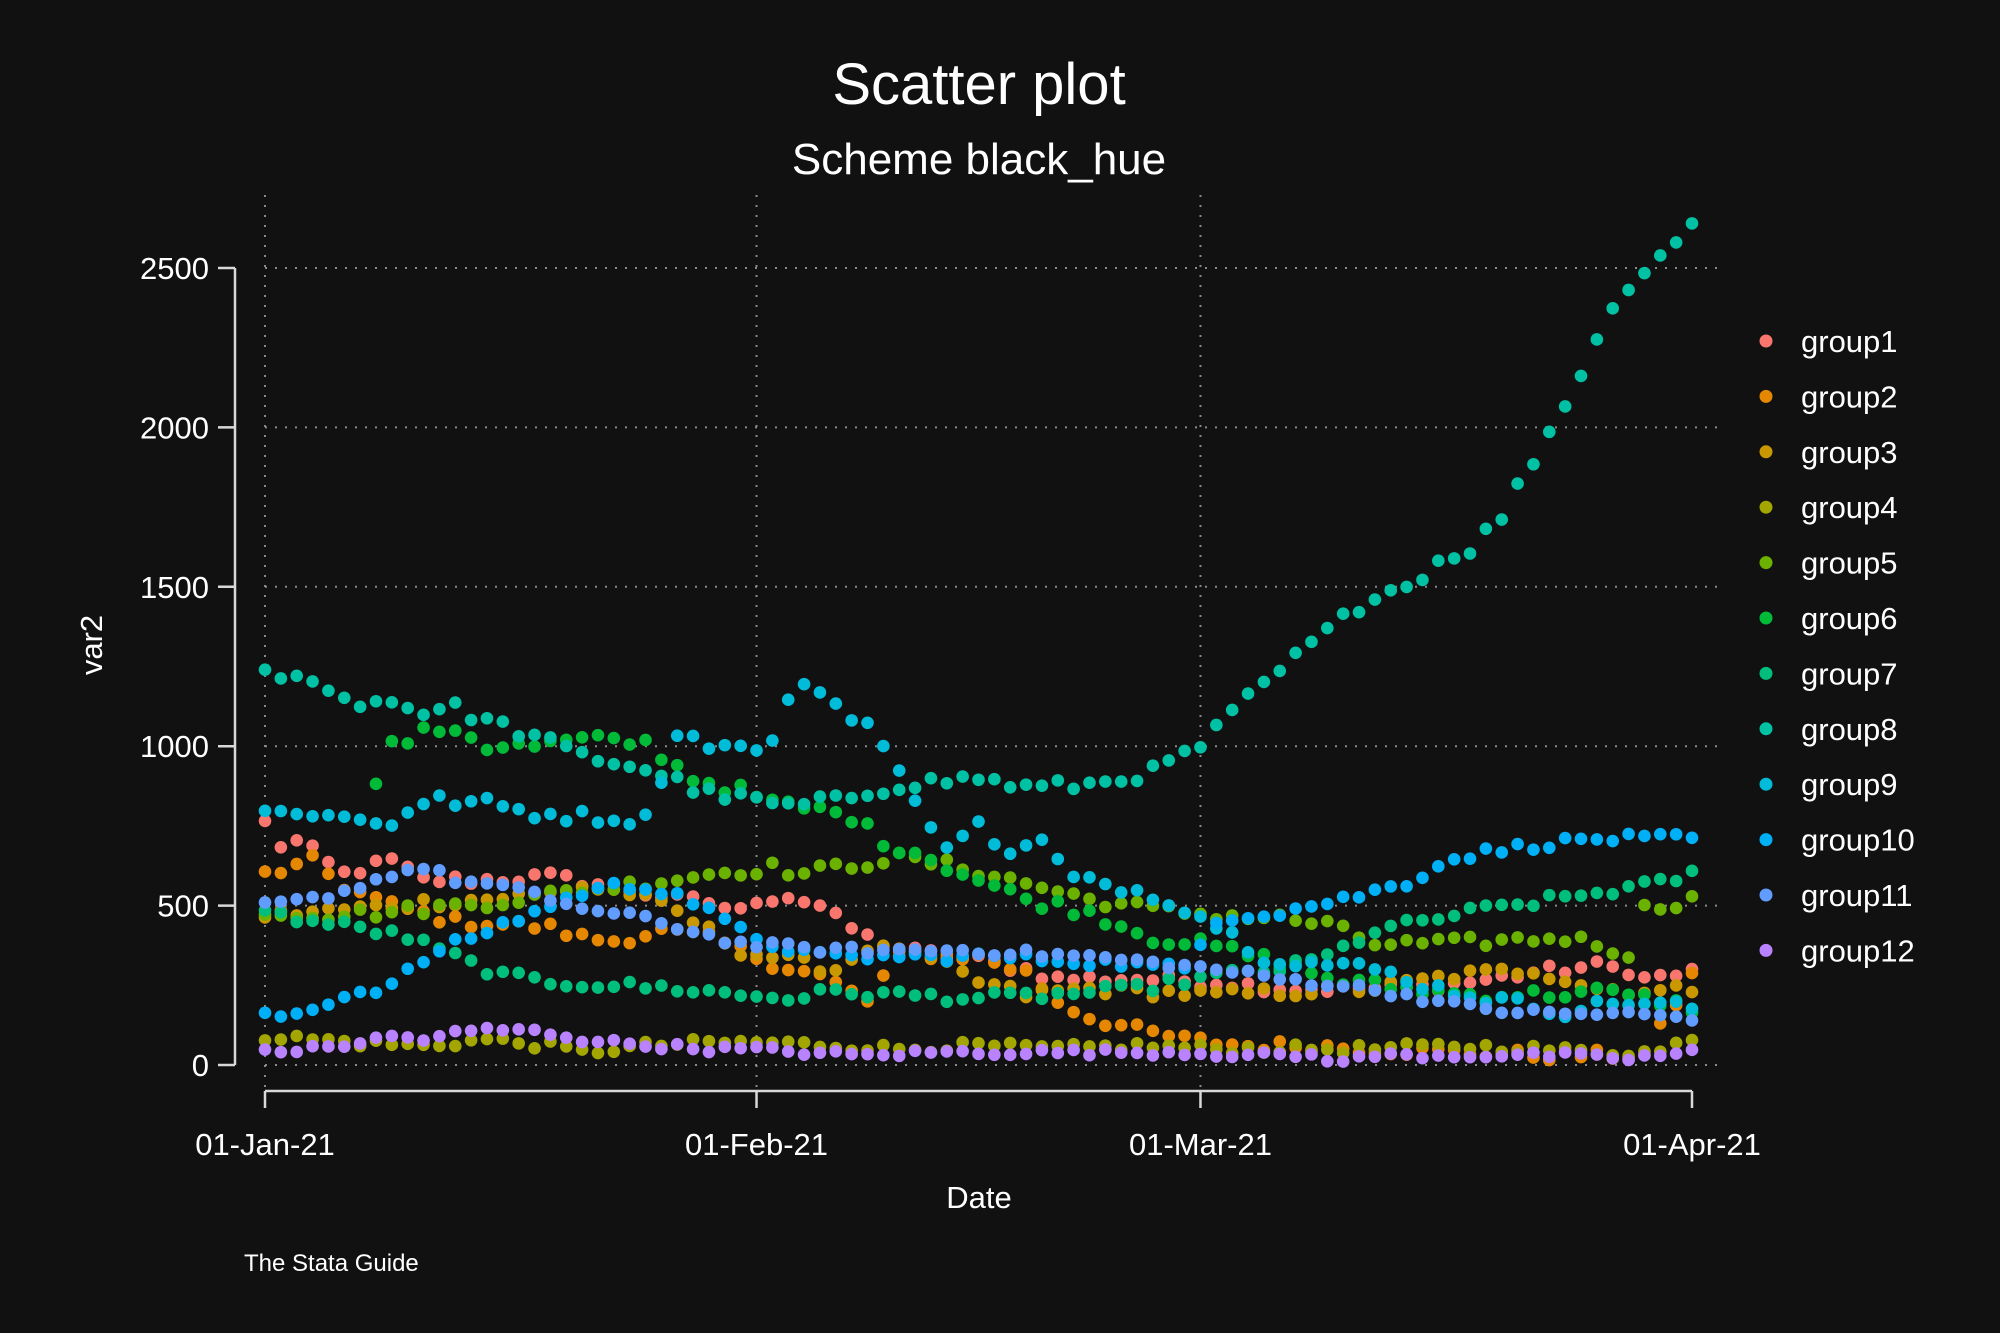  I want to click on legend-marker-group12, so click(1766, 950).